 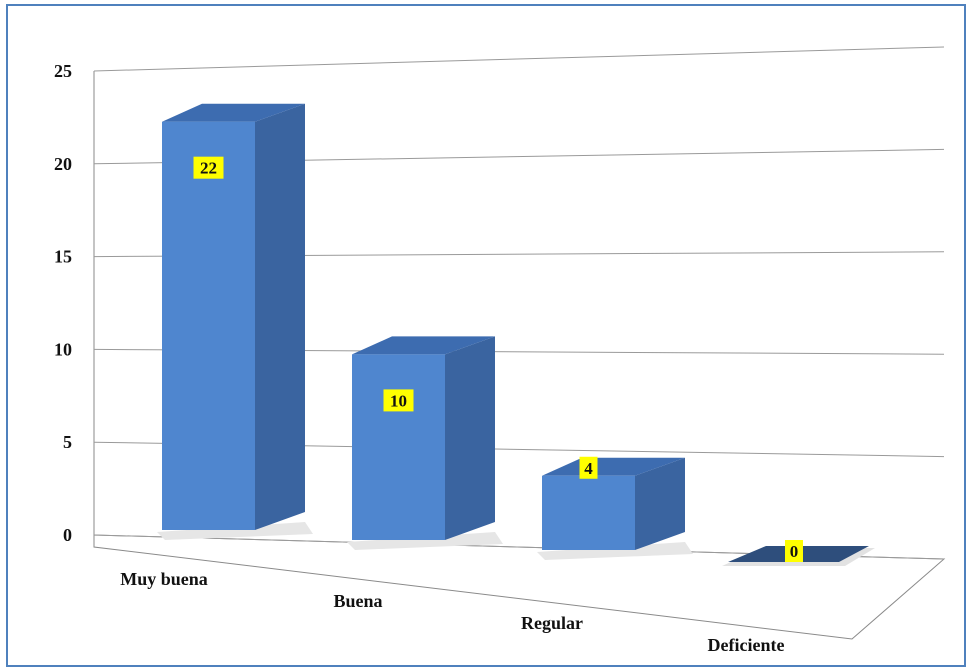 What do you see at coordinates (63, 303) in the screenshot?
I see `y-axis: 0 5 10 15 20 25` at bounding box center [63, 303].